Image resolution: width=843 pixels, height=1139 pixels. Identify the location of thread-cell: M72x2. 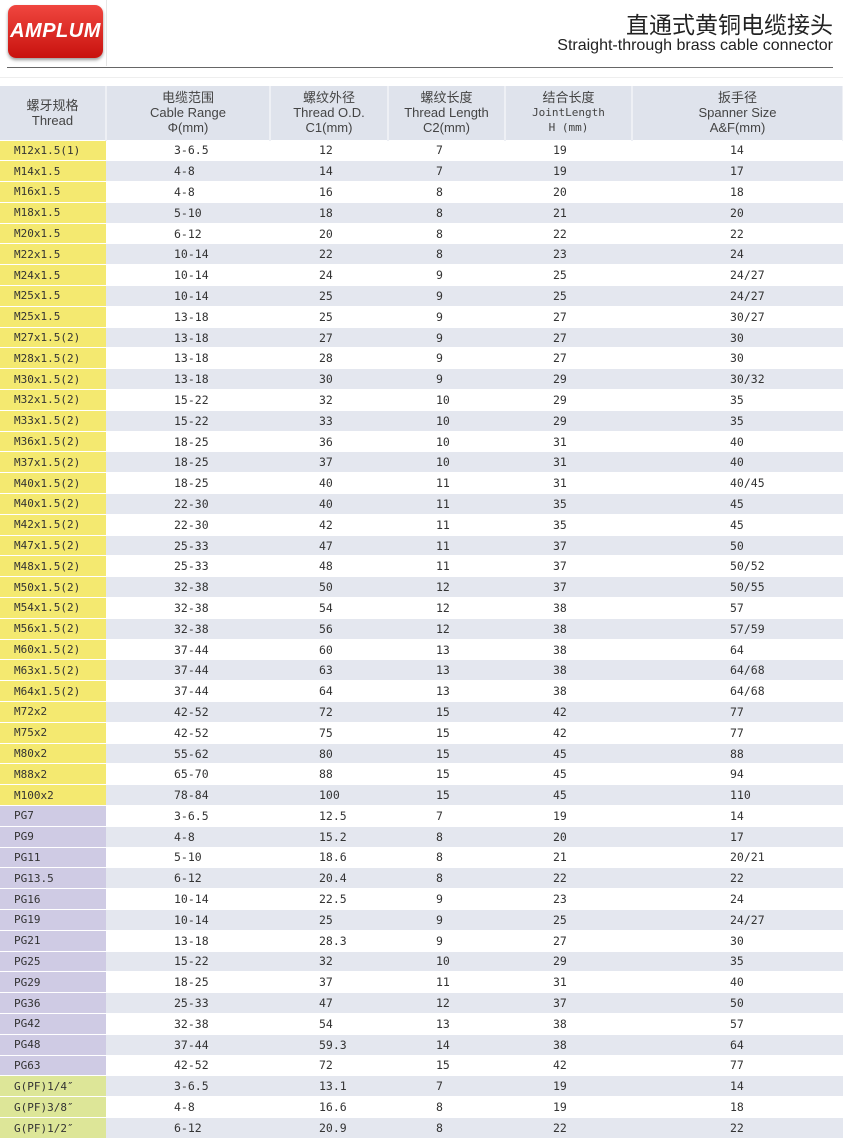
(53, 712).